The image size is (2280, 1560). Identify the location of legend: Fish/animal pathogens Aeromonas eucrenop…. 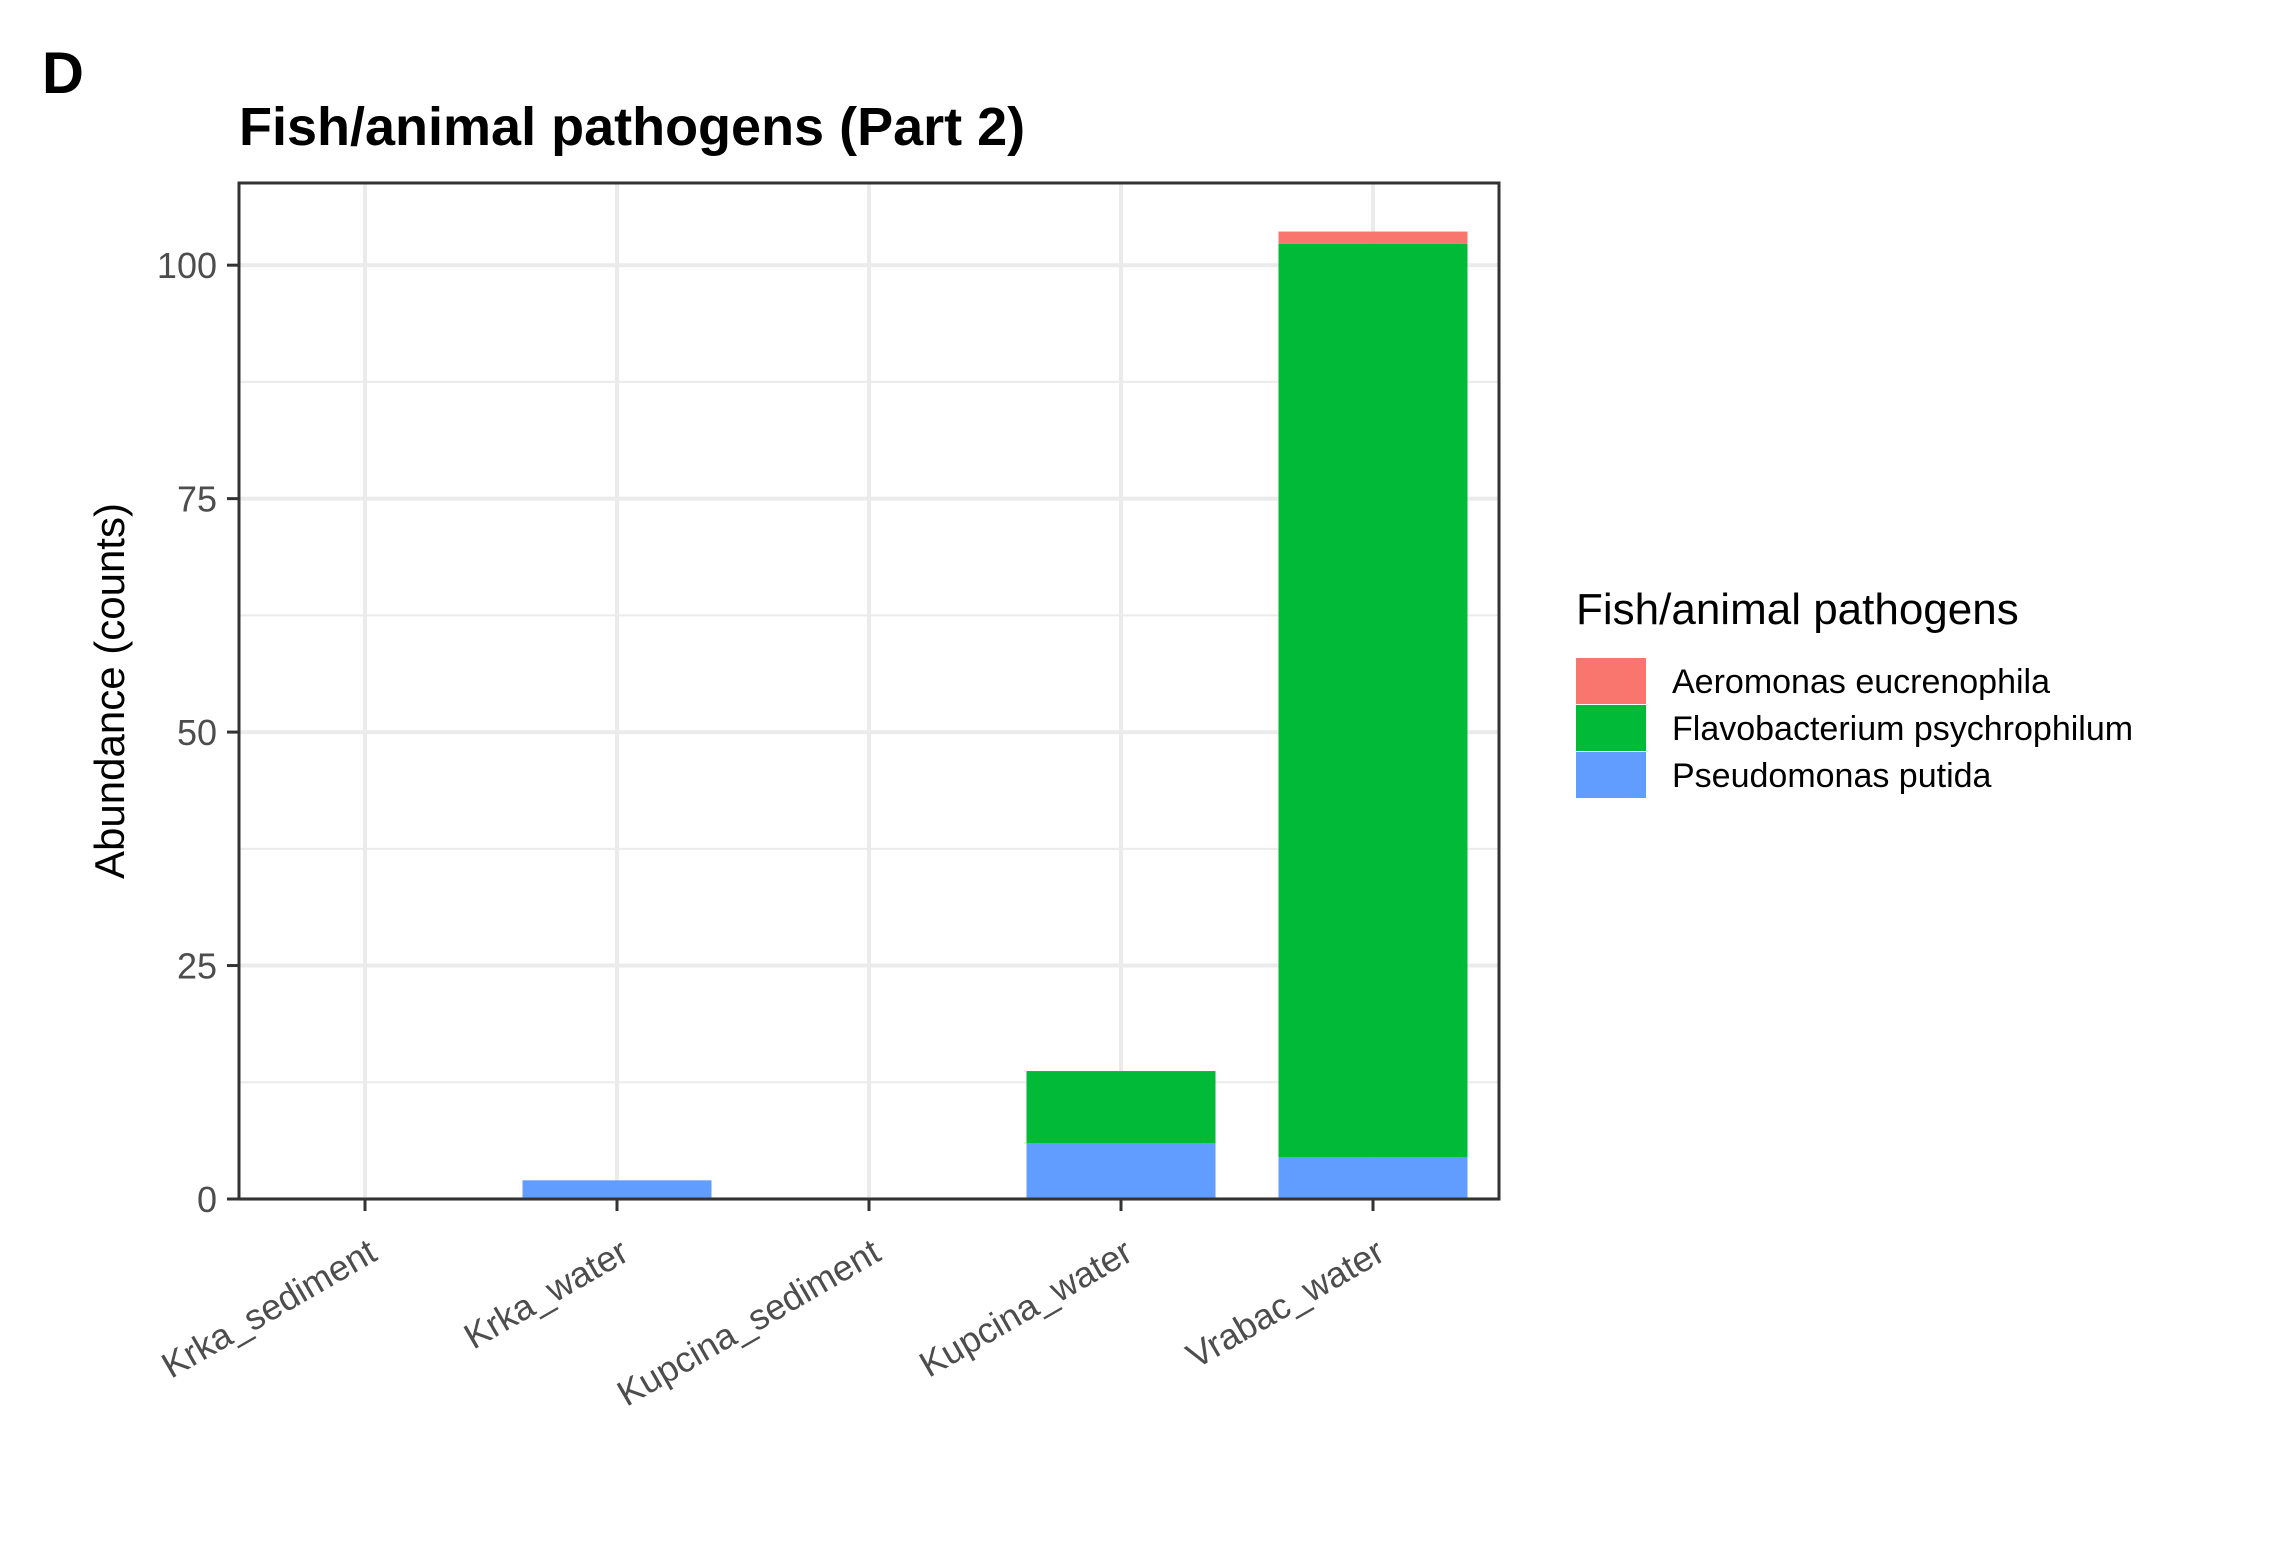
(1854, 691).